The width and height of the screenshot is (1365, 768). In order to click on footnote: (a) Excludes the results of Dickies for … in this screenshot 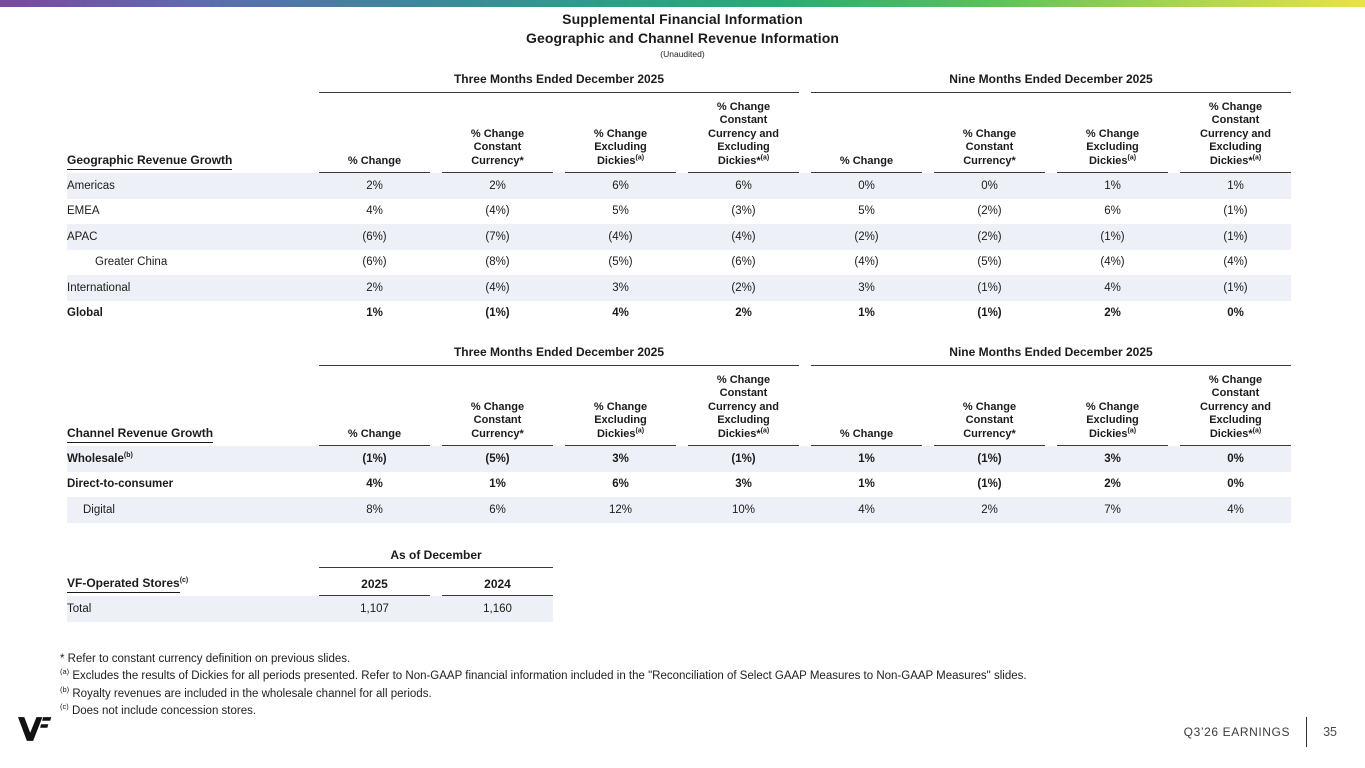, I will do `click(543, 675)`.